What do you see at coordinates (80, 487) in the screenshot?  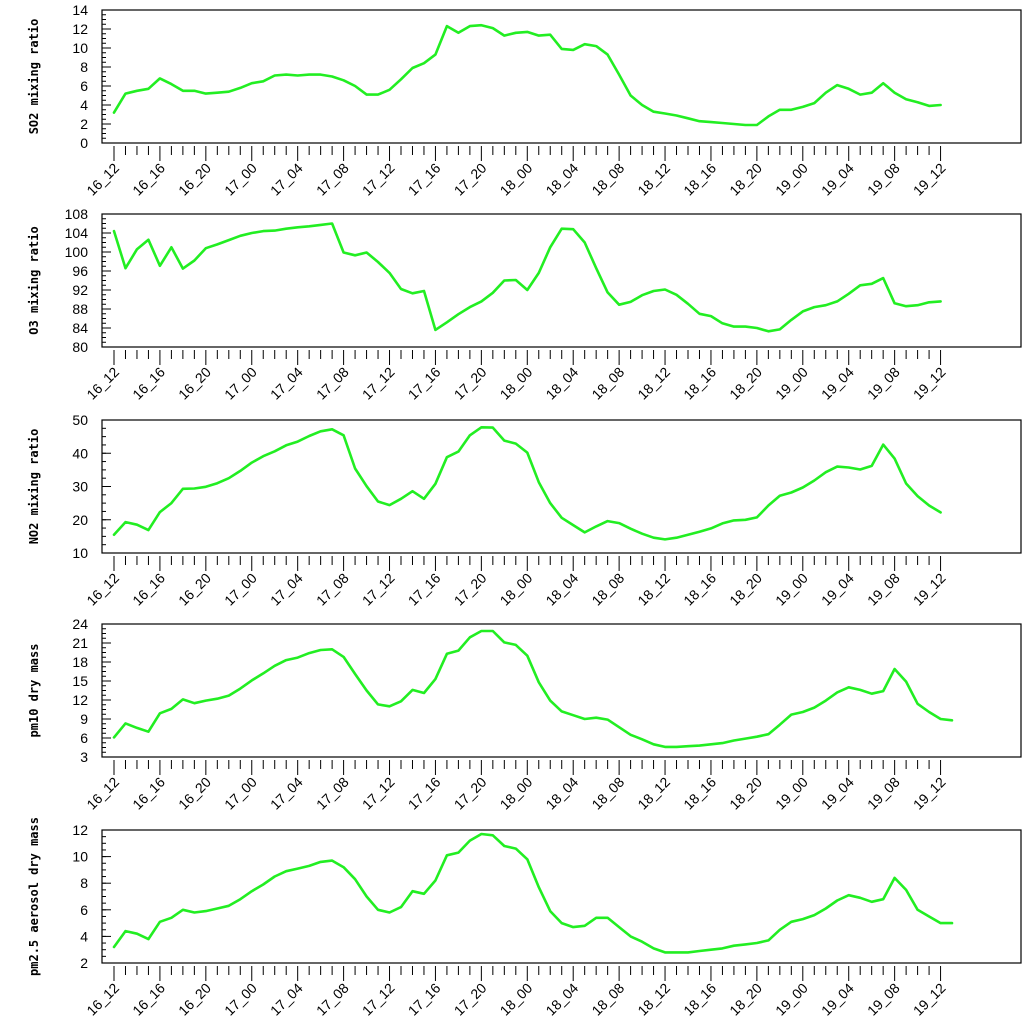 I see `y-tick-label: 30` at bounding box center [80, 487].